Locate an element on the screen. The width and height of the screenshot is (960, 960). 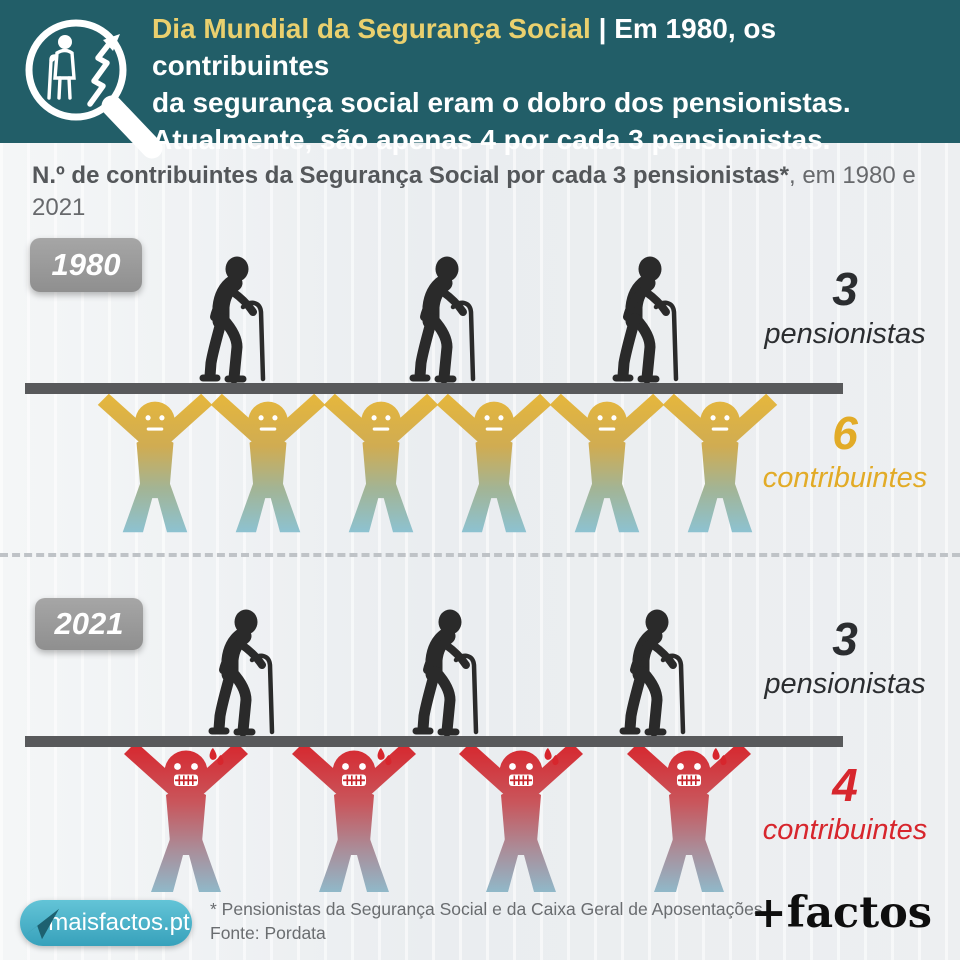
brand-logo: +factos is located at coordinates (841, 913).